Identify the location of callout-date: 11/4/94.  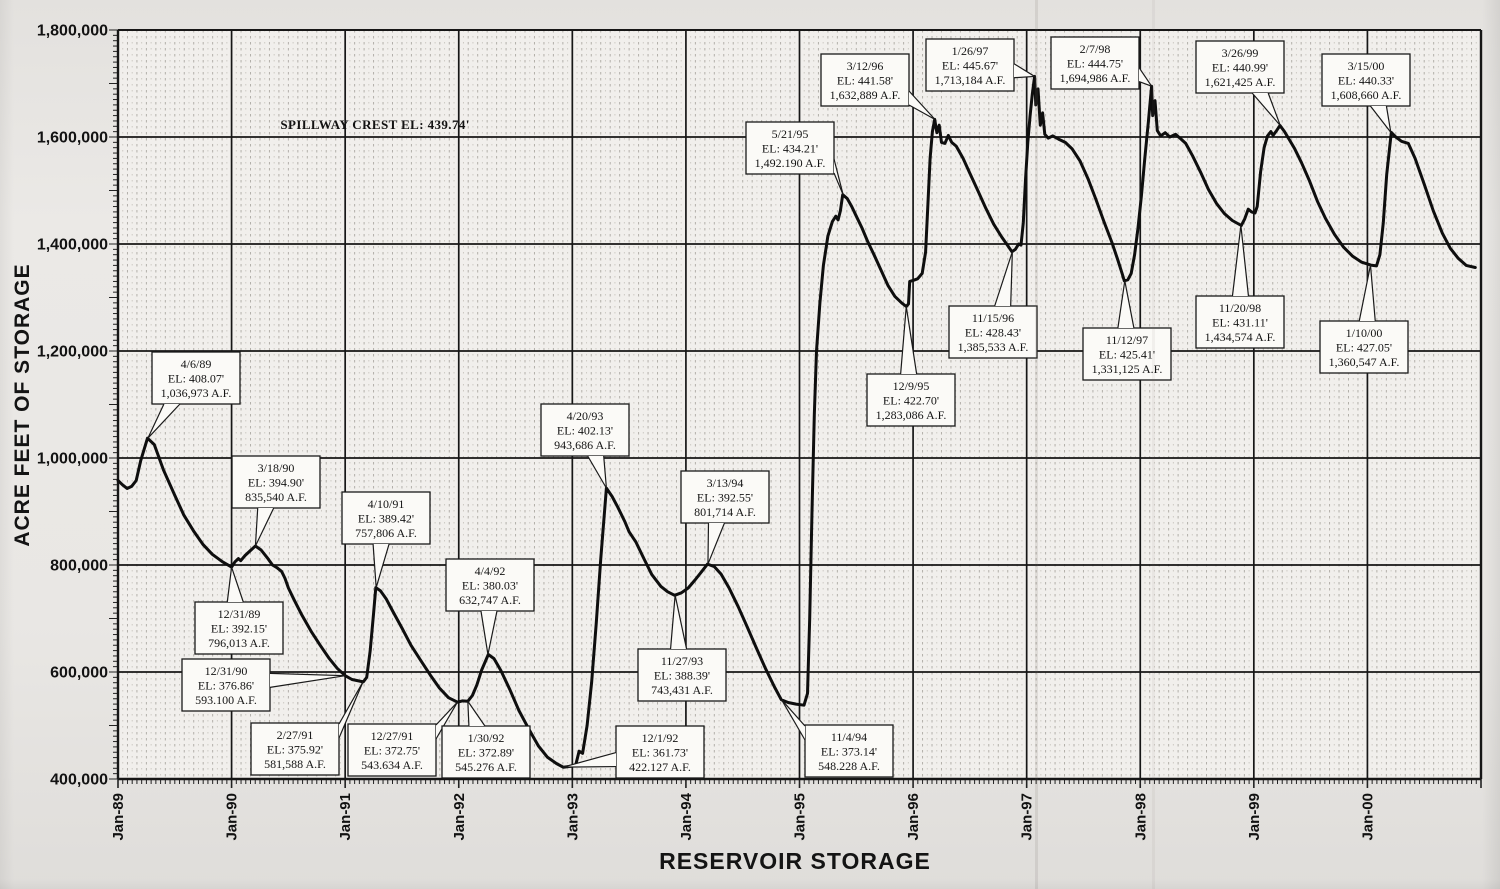
(849, 737).